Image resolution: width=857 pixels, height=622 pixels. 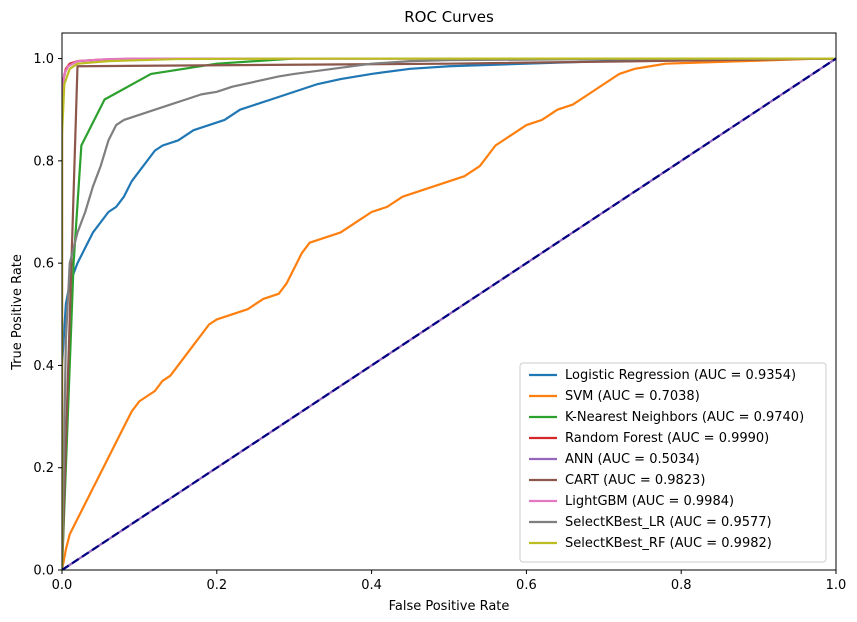 What do you see at coordinates (43, 468) in the screenshot?
I see `y-tick-label: 0.2` at bounding box center [43, 468].